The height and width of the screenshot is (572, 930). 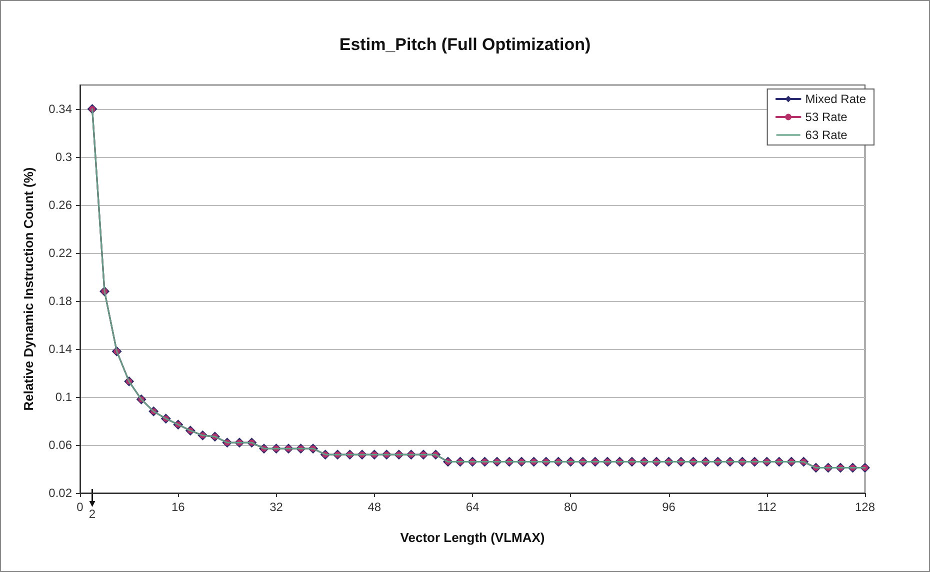 What do you see at coordinates (60, 349) in the screenshot?
I see `y-tick-label: 0.14` at bounding box center [60, 349].